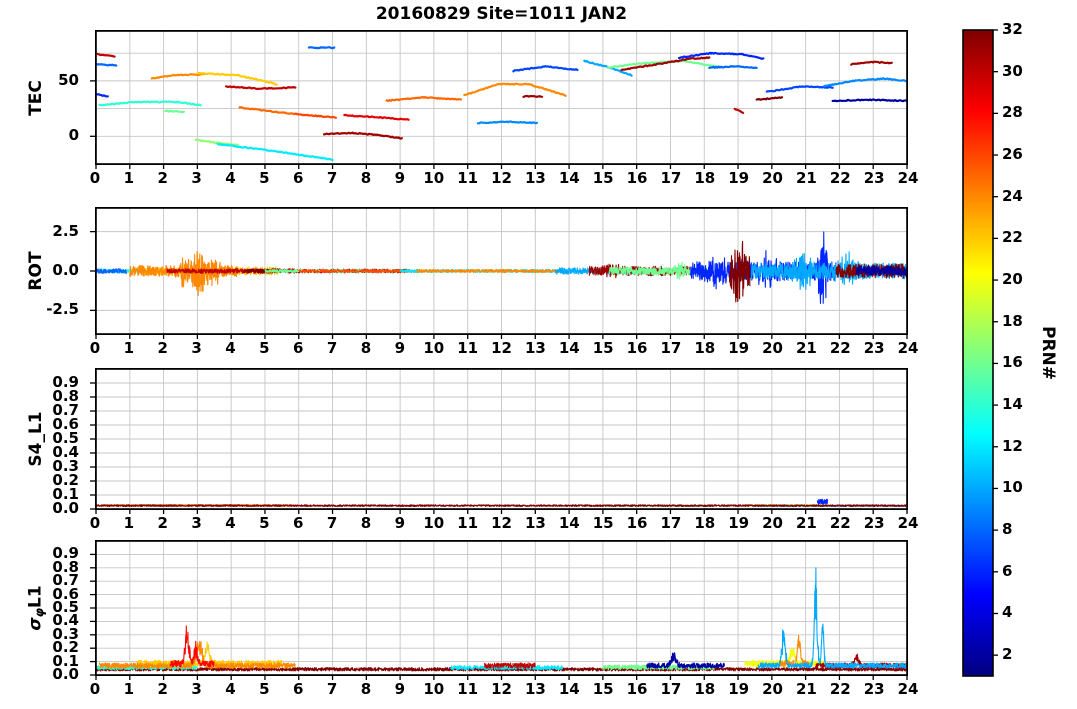 Image resolution: width=1077 pixels, height=709 pixels. Describe the element at coordinates (434, 523) in the screenshot. I see `x-tick-label: 10` at that location.